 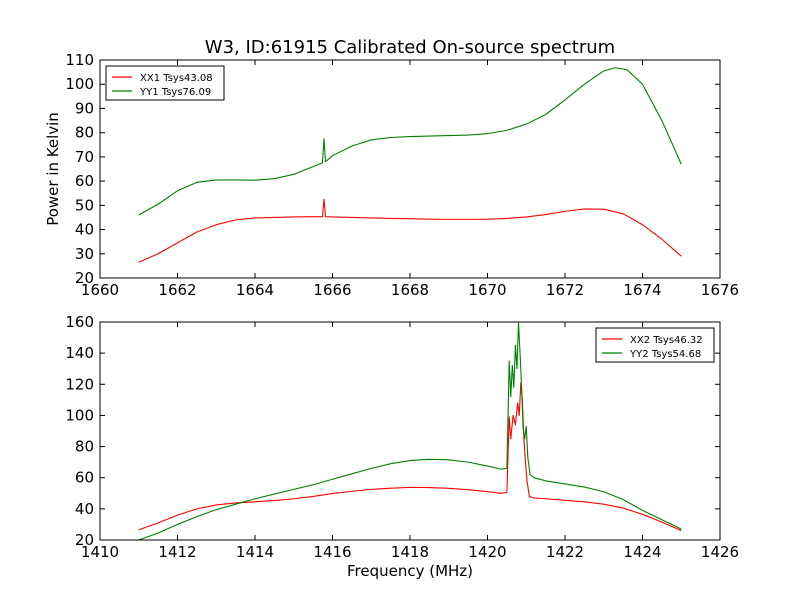 I want to click on x-tick-label: 1660, so click(x=100, y=290).